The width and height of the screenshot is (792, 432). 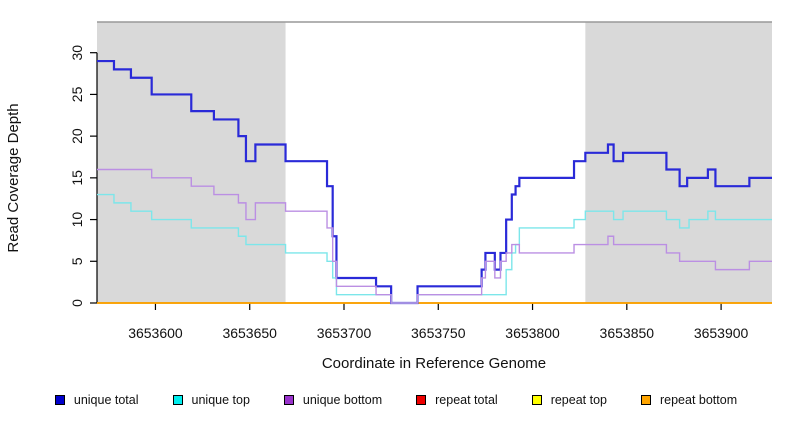 What do you see at coordinates (220, 400) in the screenshot?
I see `legend-label-unique-top: unique top` at bounding box center [220, 400].